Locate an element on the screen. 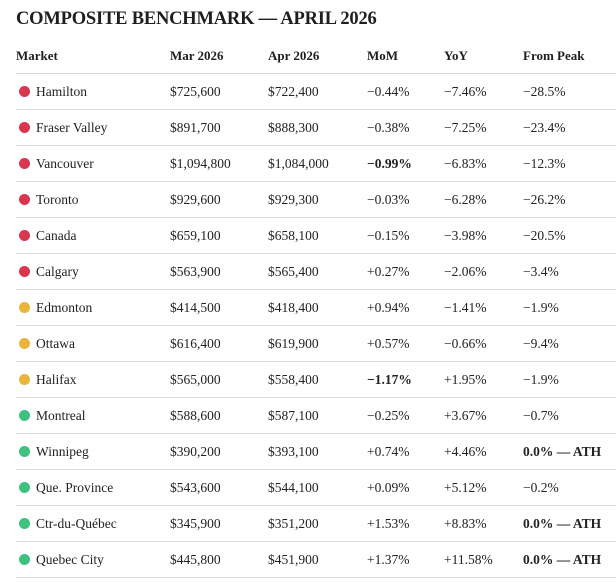 The height and width of the screenshot is (584, 616). mar-2026-cell: $445,800 is located at coordinates (219, 559).